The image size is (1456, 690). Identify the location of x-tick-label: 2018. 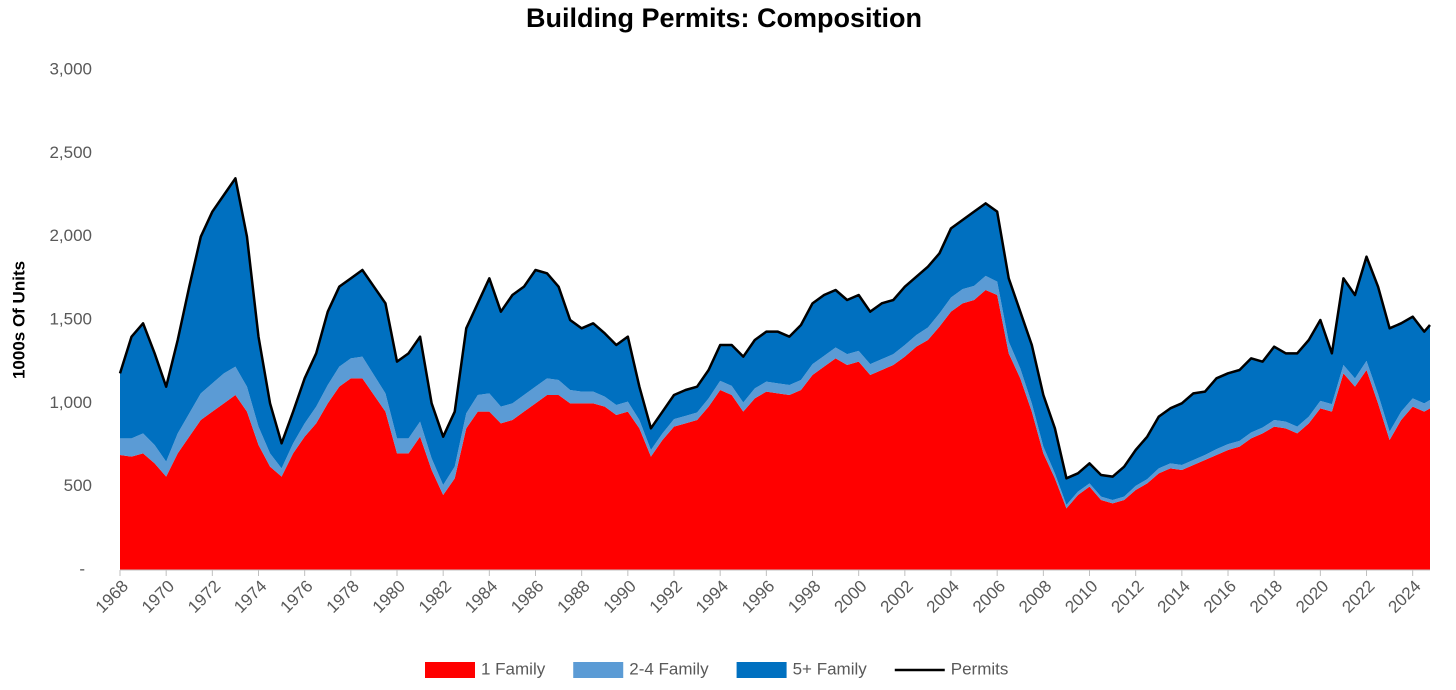
(1266, 597).